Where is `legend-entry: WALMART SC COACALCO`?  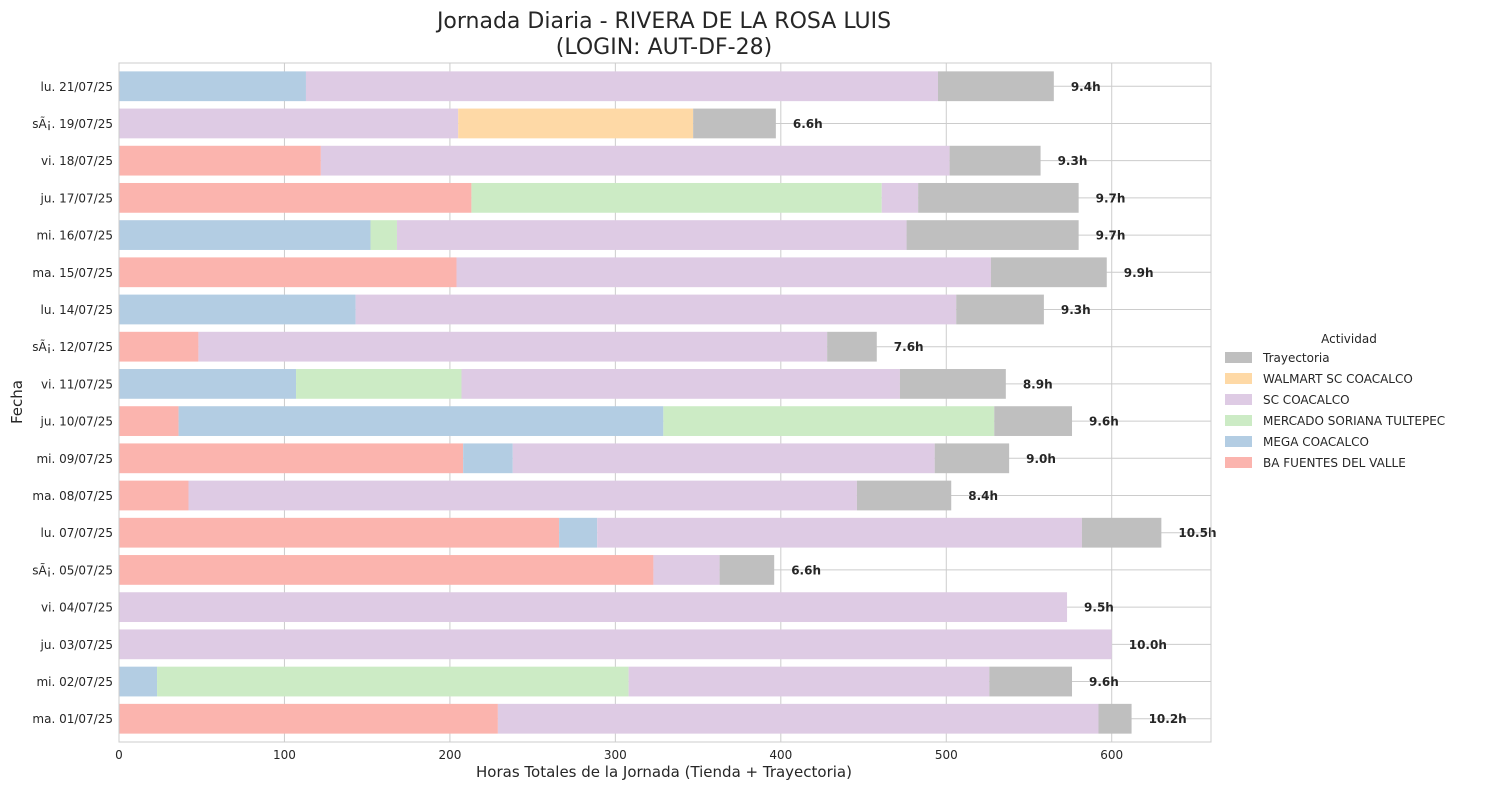
legend-entry: WALMART SC COACALCO is located at coordinates (1338, 379).